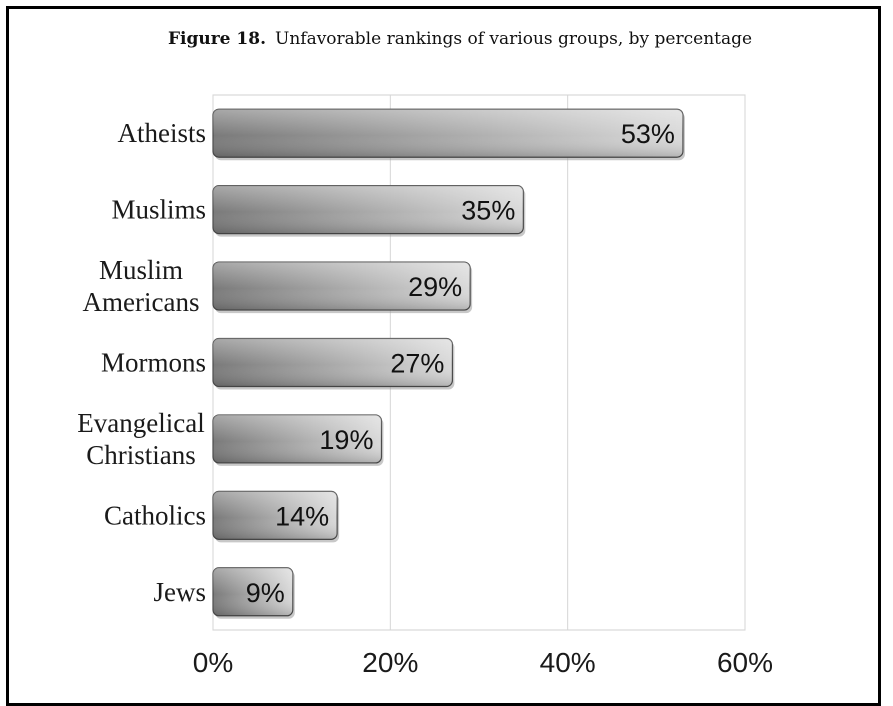  Describe the element at coordinates (648, 134) in the screenshot. I see `value-label-0: 53%` at that location.